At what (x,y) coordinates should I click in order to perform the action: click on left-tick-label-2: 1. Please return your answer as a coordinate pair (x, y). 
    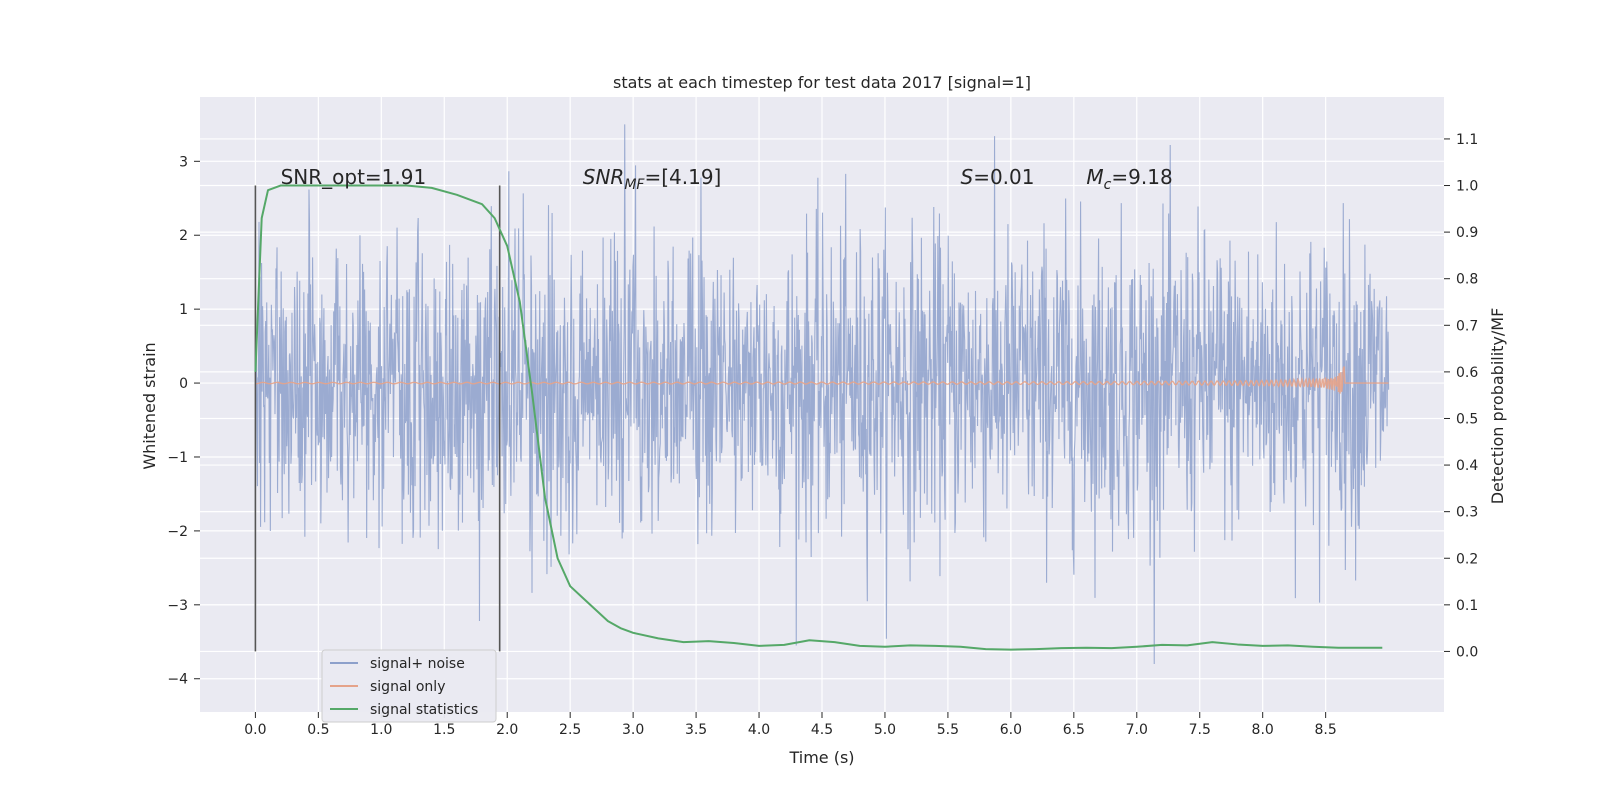
    Looking at the image, I should click on (183, 310).